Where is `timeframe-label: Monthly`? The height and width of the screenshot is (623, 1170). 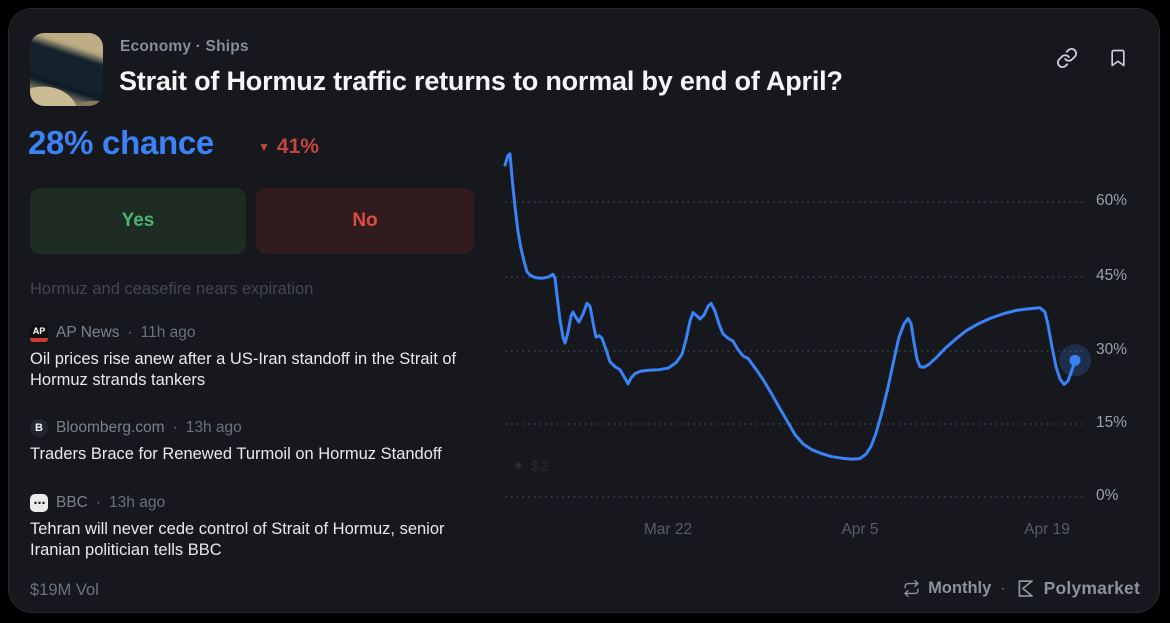
timeframe-label: Monthly is located at coordinates (960, 588).